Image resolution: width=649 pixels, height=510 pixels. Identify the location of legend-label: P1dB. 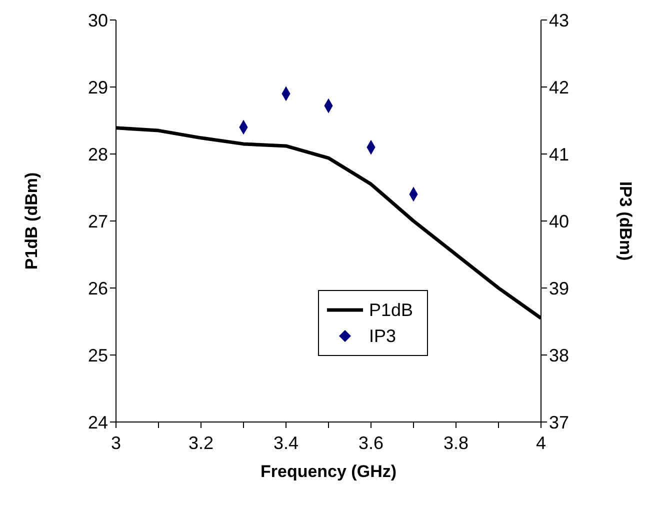
(391, 310).